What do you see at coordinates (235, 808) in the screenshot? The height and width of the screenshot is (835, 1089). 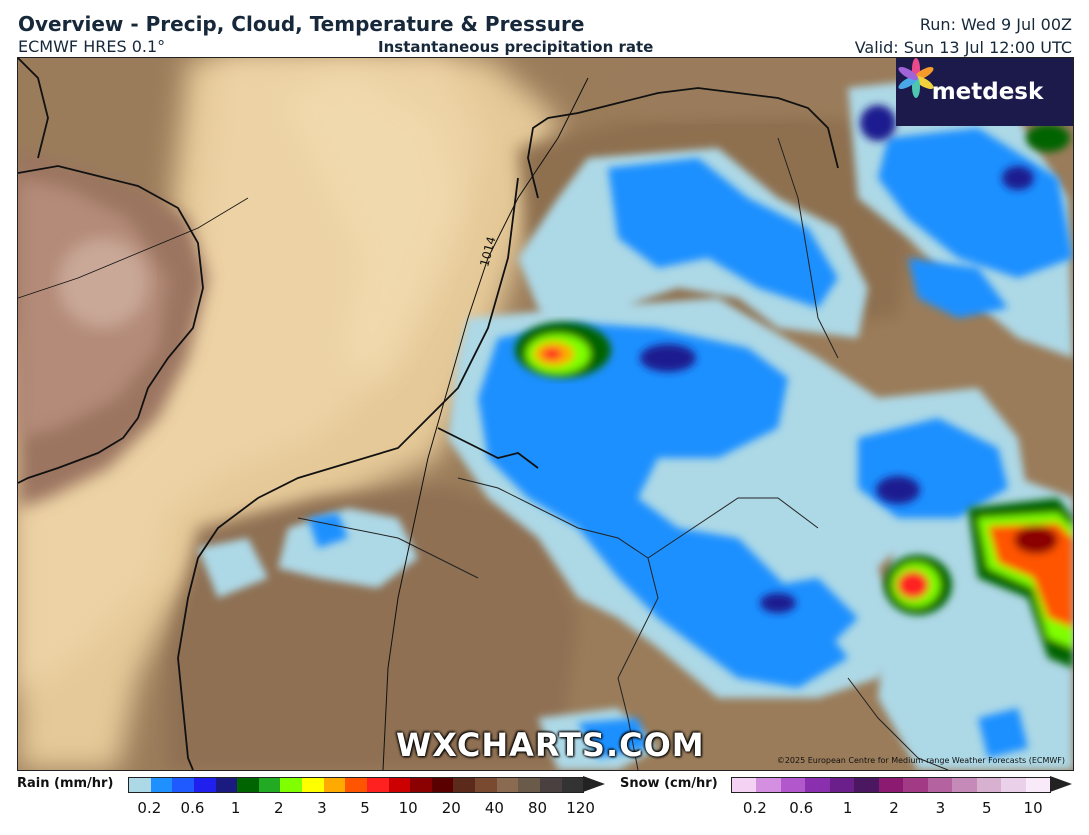 I see `rain-tick-label: 1` at bounding box center [235, 808].